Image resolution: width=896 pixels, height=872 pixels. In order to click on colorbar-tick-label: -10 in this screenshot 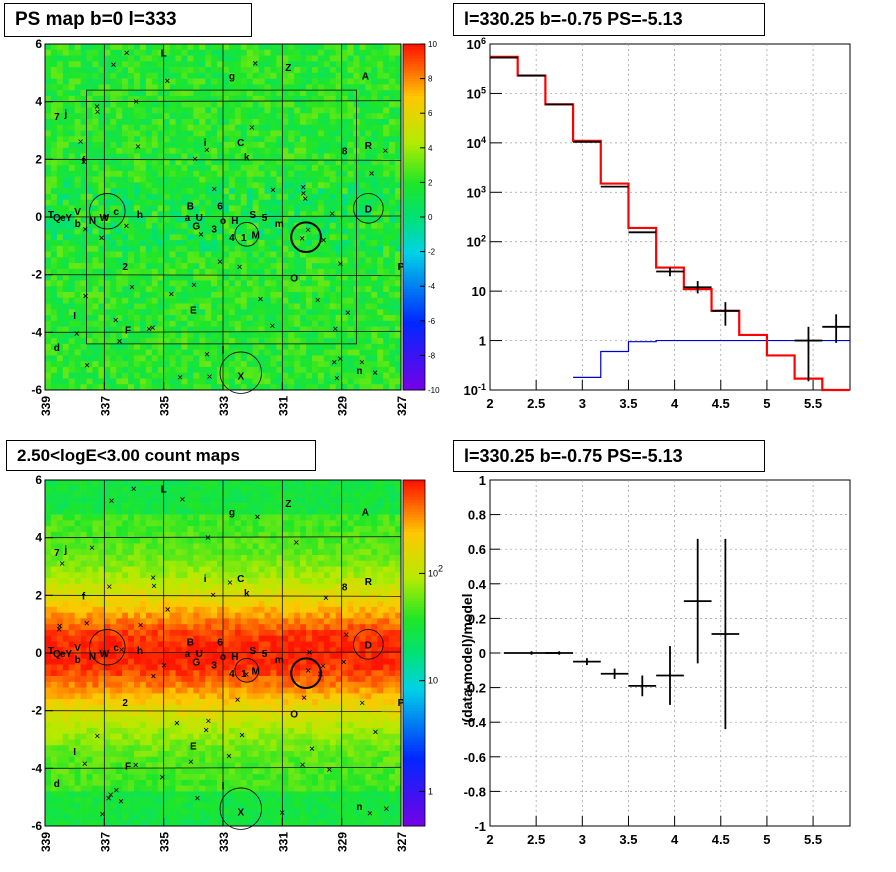, I will do `click(434, 390)`.